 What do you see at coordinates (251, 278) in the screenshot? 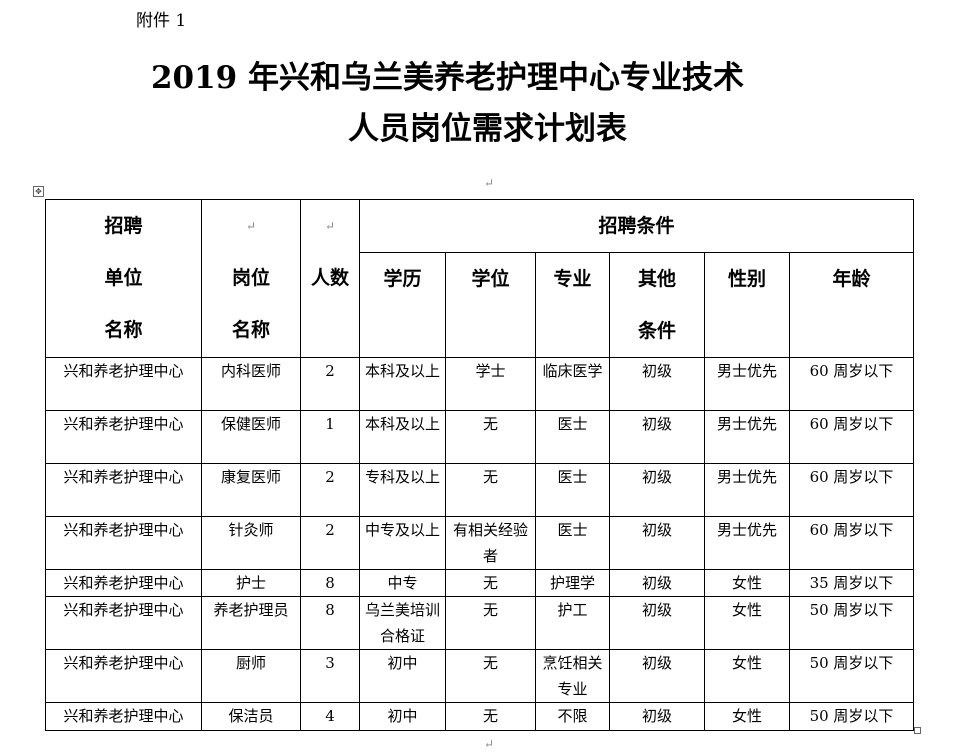
I see `header-position: ↵ 岗位 名称` at bounding box center [251, 278].